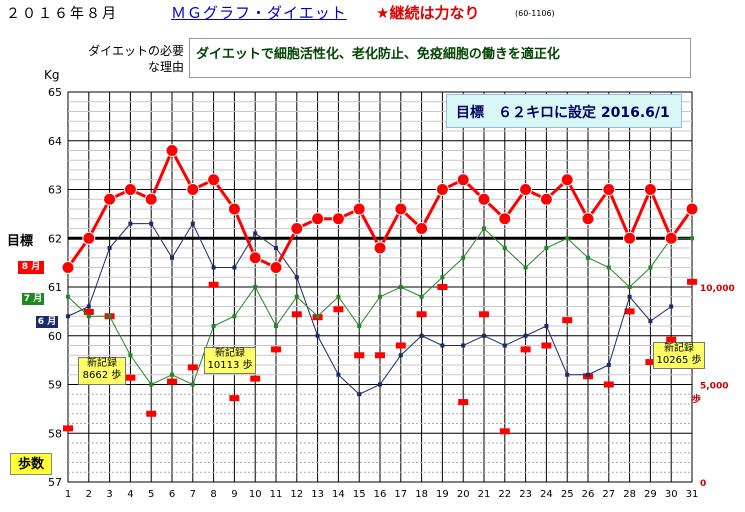 This screenshot has width=745, height=512. What do you see at coordinates (102, 376) in the screenshot?
I see `record-callout-1-value: 8662 歩` at bounding box center [102, 376].